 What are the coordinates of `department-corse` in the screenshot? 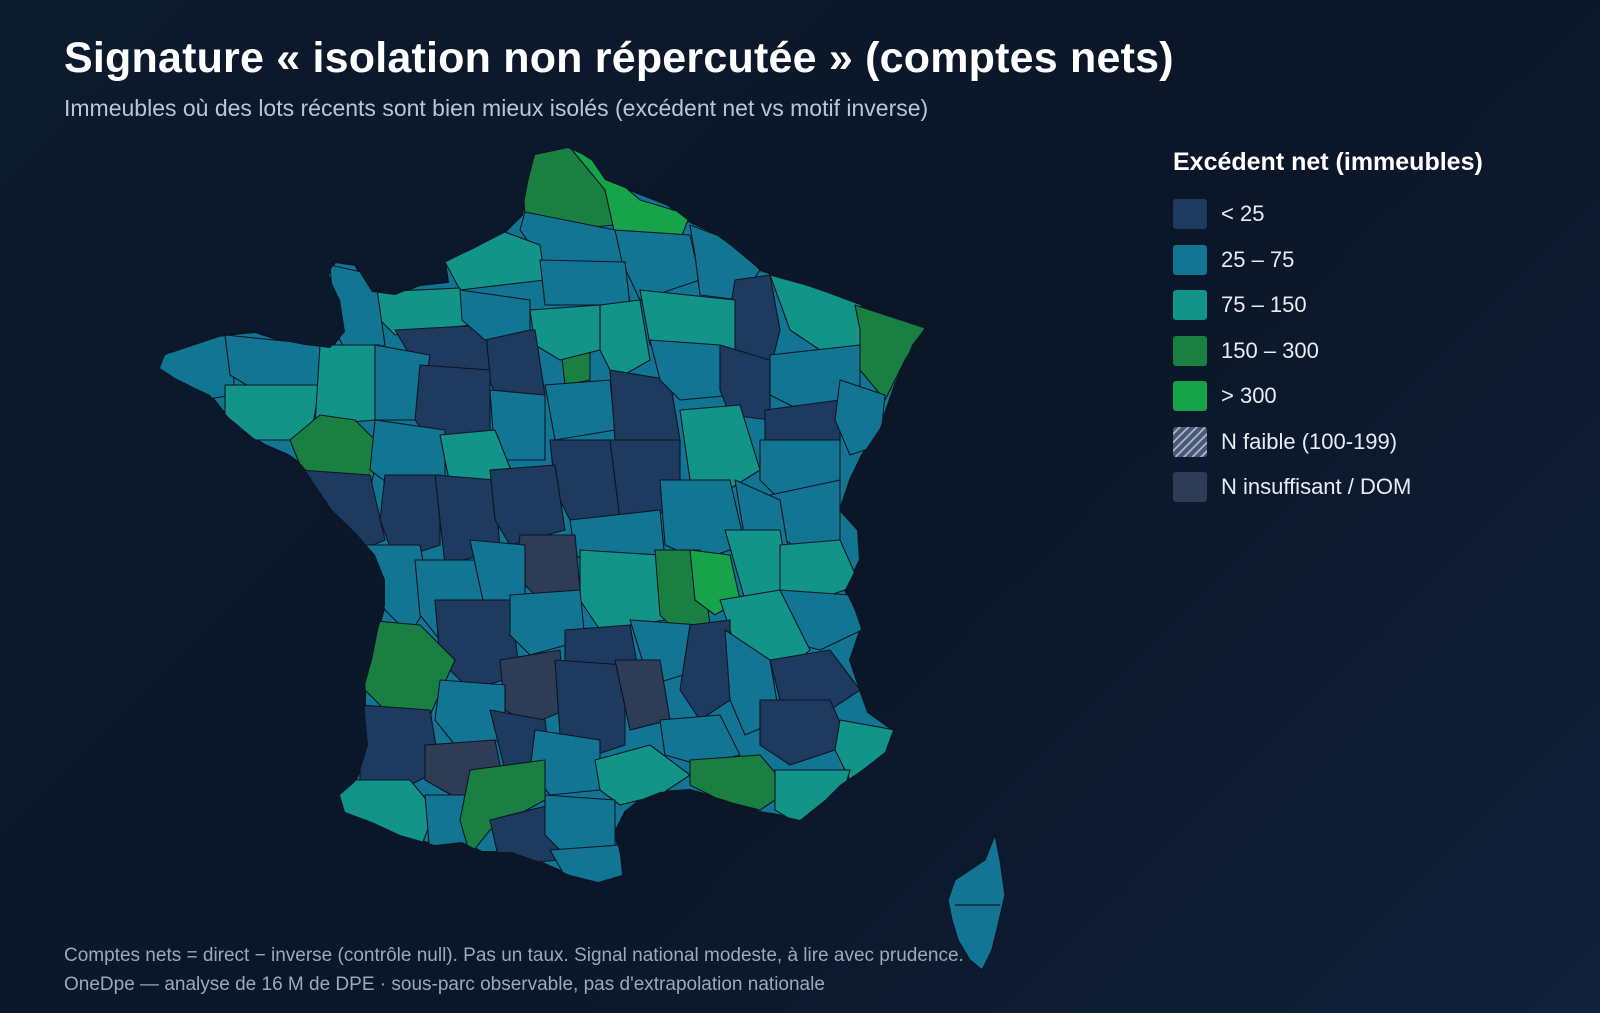 It's located at (976, 901).